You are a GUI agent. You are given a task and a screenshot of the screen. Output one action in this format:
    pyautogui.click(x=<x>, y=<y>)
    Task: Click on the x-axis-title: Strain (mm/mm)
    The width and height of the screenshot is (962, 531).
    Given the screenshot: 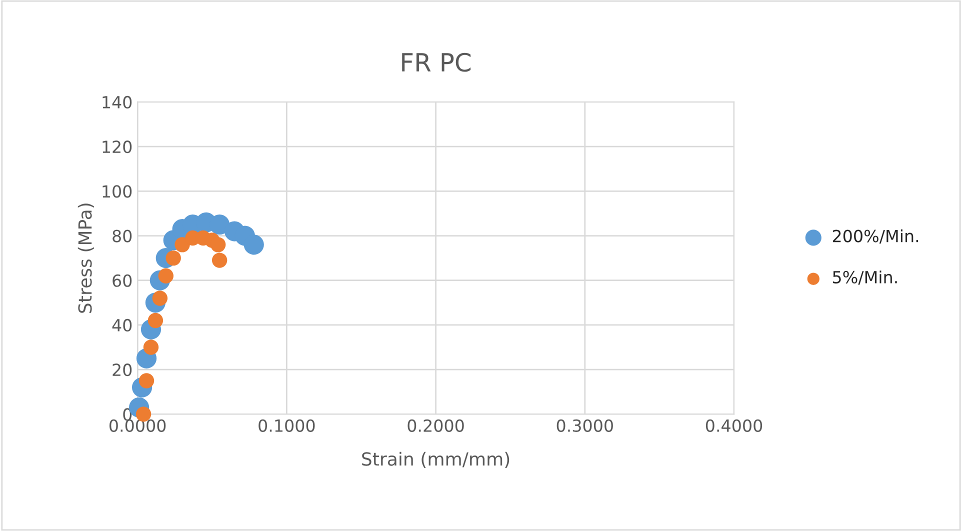 What is the action you would take?
    pyautogui.click(x=436, y=460)
    